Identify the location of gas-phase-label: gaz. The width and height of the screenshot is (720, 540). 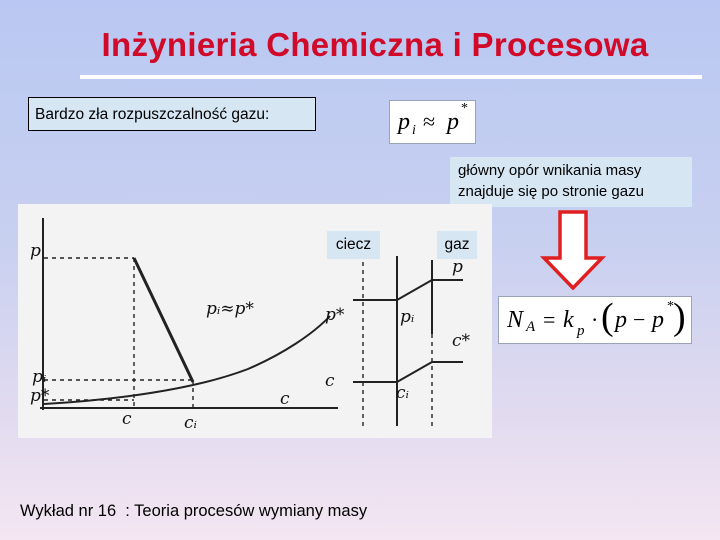
(457, 245).